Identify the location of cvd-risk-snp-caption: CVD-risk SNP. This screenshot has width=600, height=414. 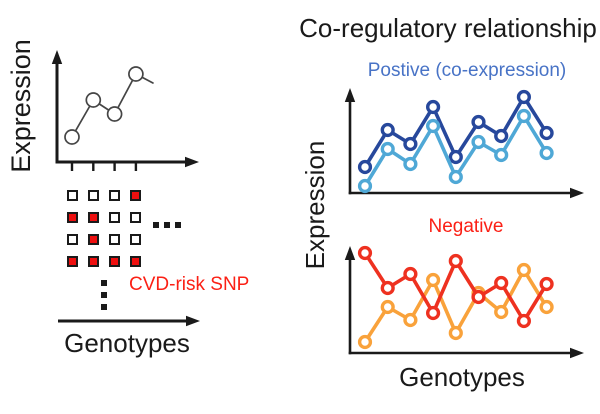
(189, 284).